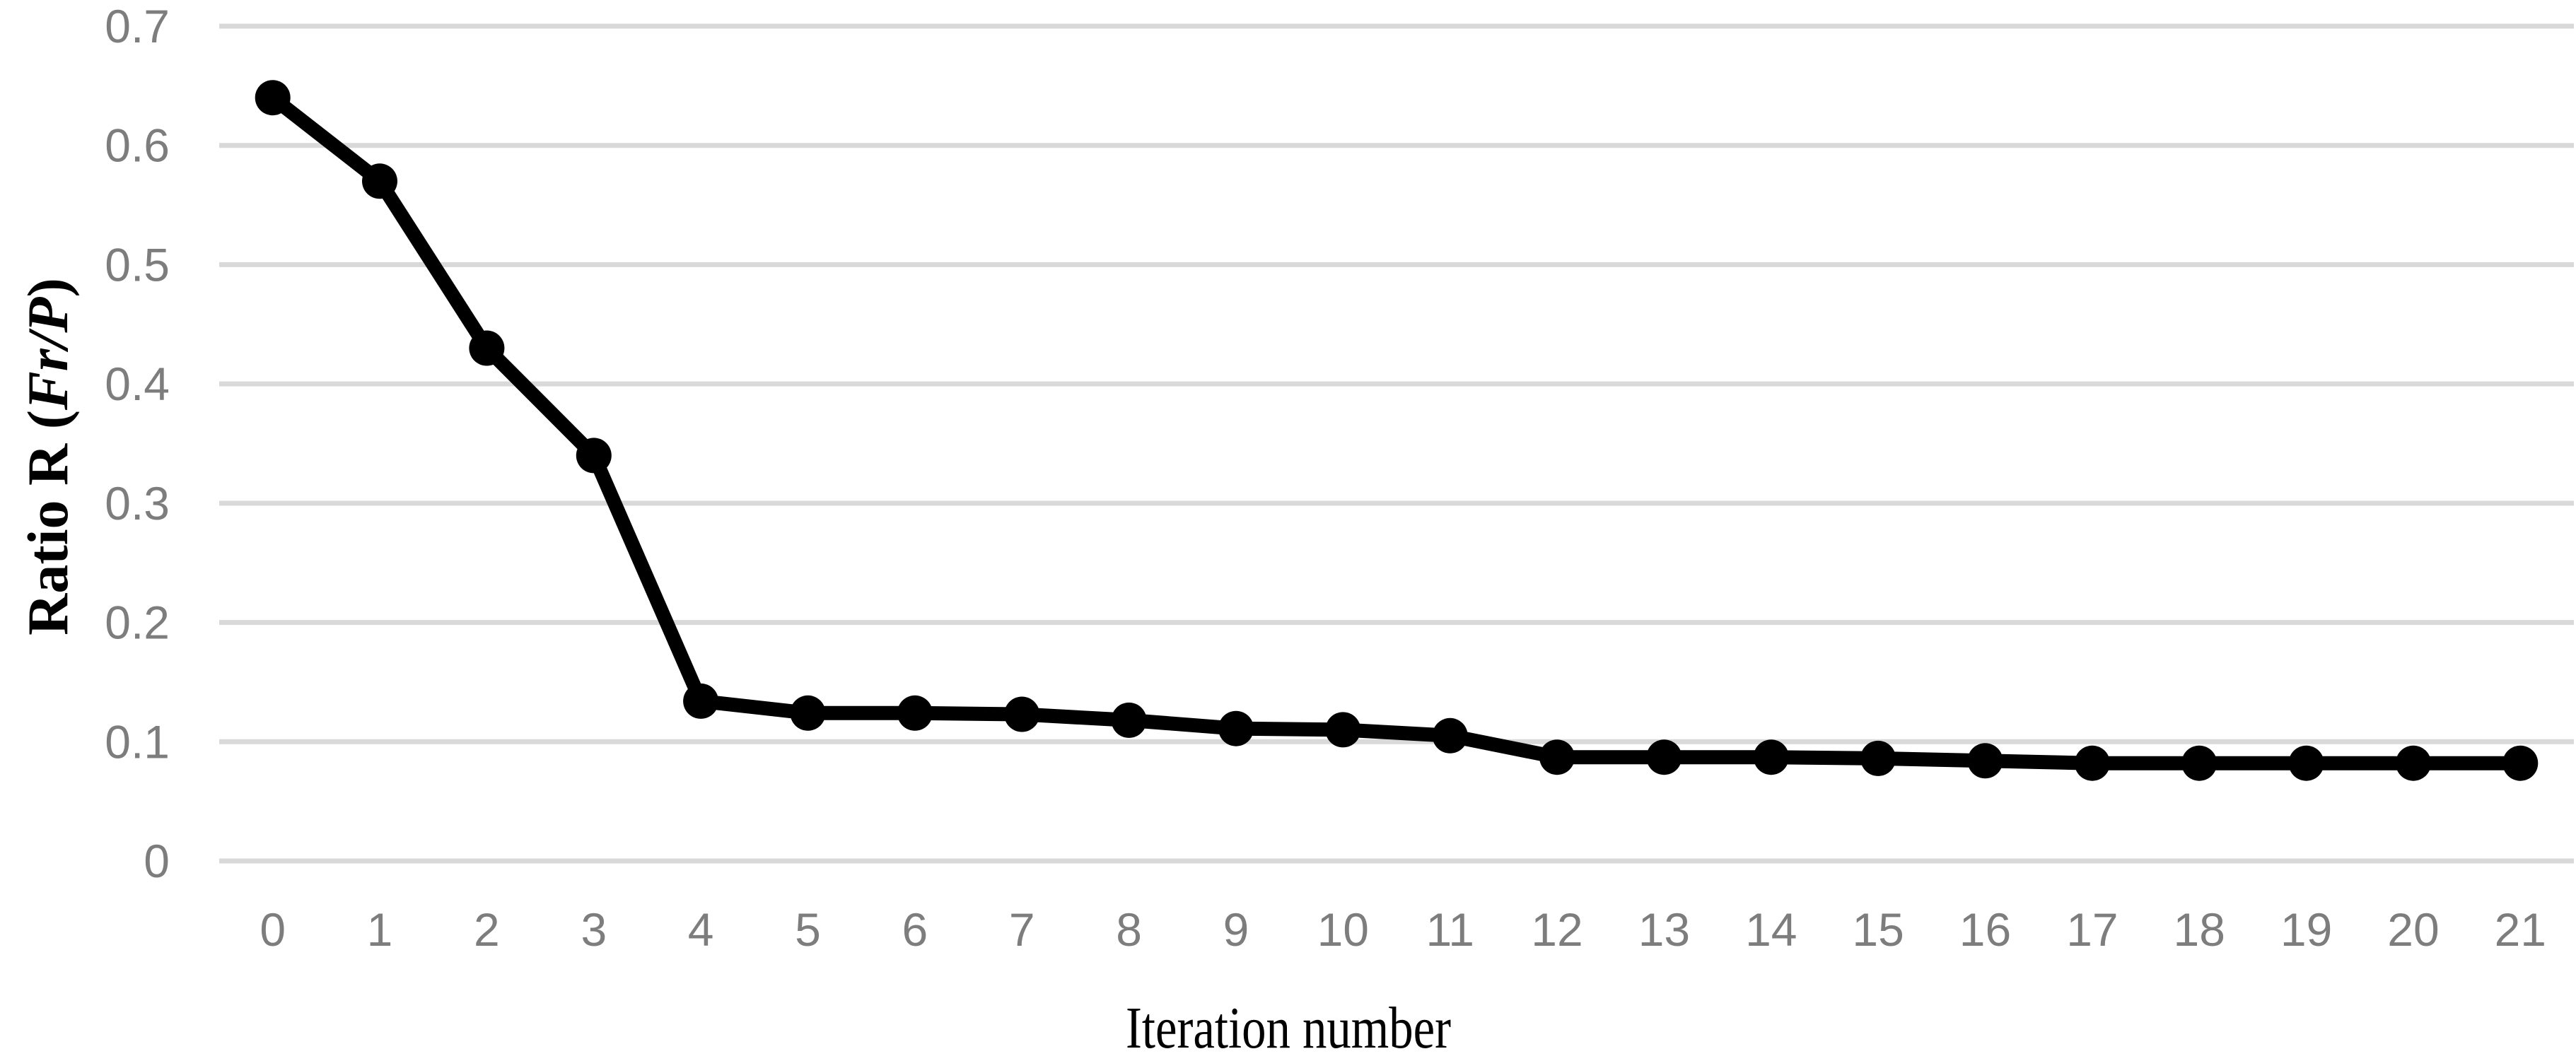 This screenshot has height=1061, width=2576. What do you see at coordinates (1403, 929) in the screenshot?
I see `x-axis-tick-labels-group: 0 1 2 3 4 5 6 7 8 9 10 11 12 13 14 15 16 17 18 19 20 21` at bounding box center [1403, 929].